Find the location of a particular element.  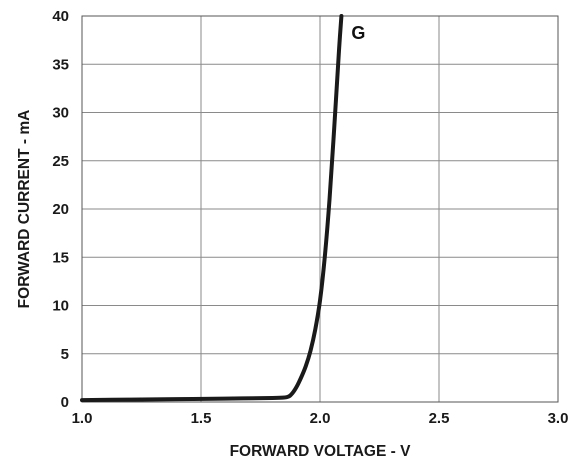

y-tick-label: 15 is located at coordinates (60, 257).